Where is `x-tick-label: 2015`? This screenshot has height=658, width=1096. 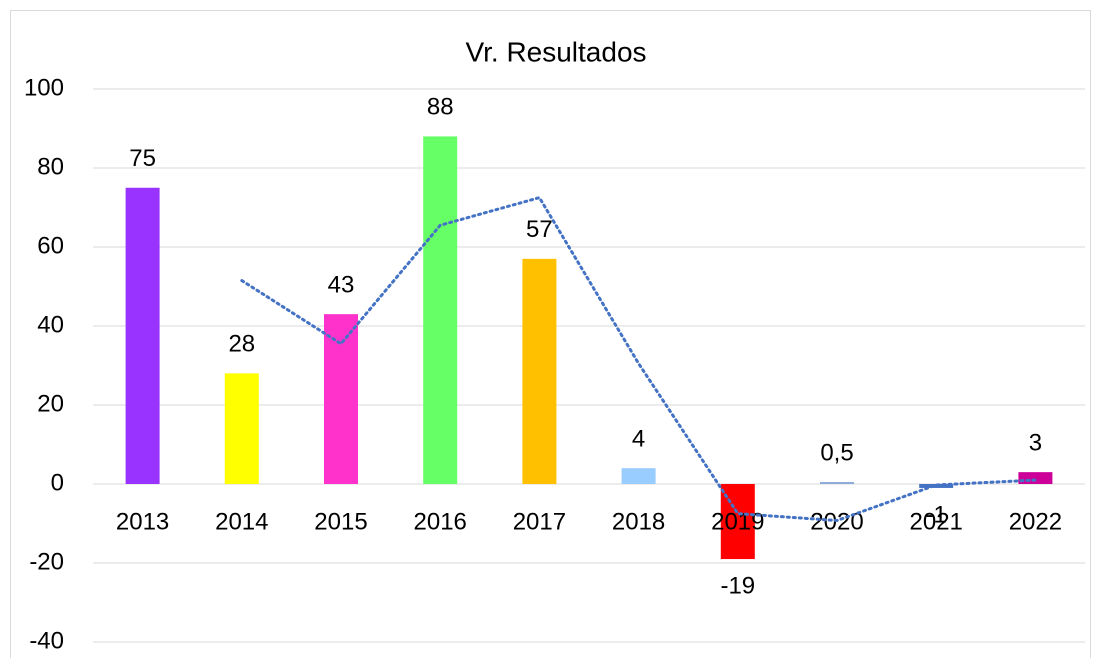
x-tick-label: 2015 is located at coordinates (340, 521).